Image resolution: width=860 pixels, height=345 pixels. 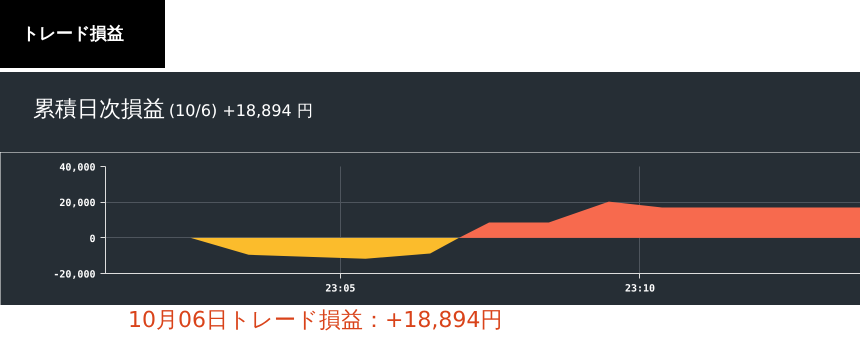 What do you see at coordinates (77, 168) in the screenshot?
I see `y-tick-label: 40,000` at bounding box center [77, 168].